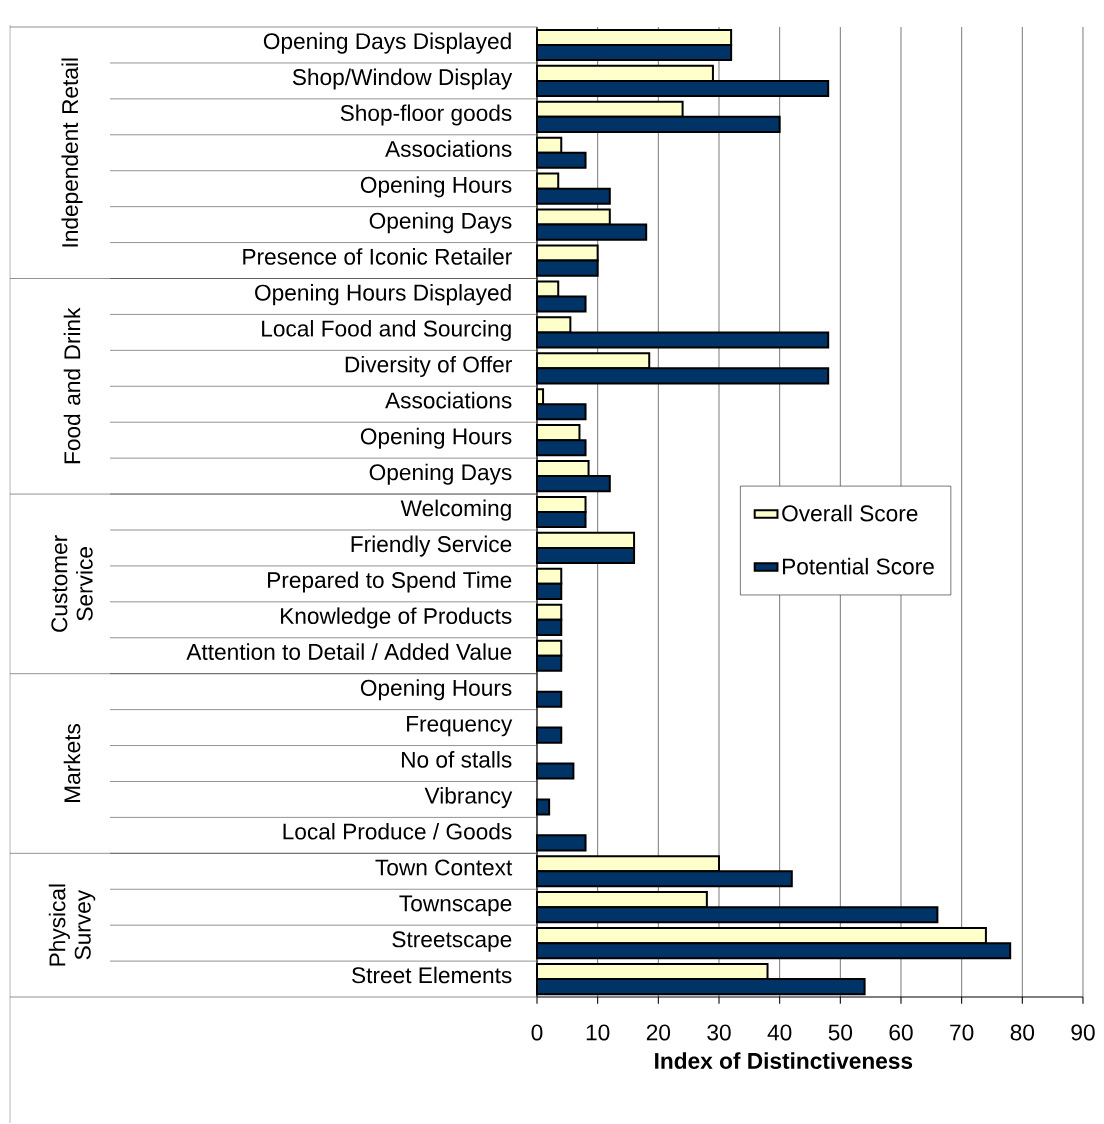 This screenshot has width=1104, height=1124. What do you see at coordinates (452, 941) in the screenshot?
I see `y-tick-label: Streetscape` at bounding box center [452, 941].